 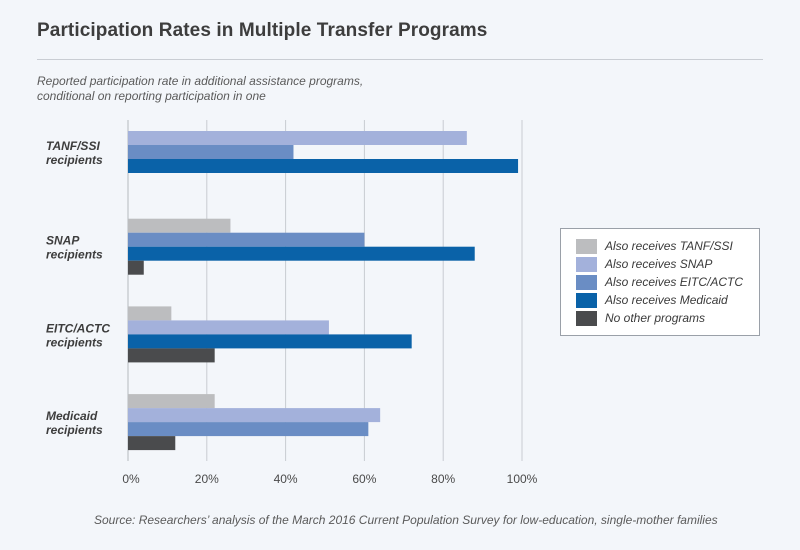 I want to click on legend-item: Also receives SNAP, so click(x=667, y=264).